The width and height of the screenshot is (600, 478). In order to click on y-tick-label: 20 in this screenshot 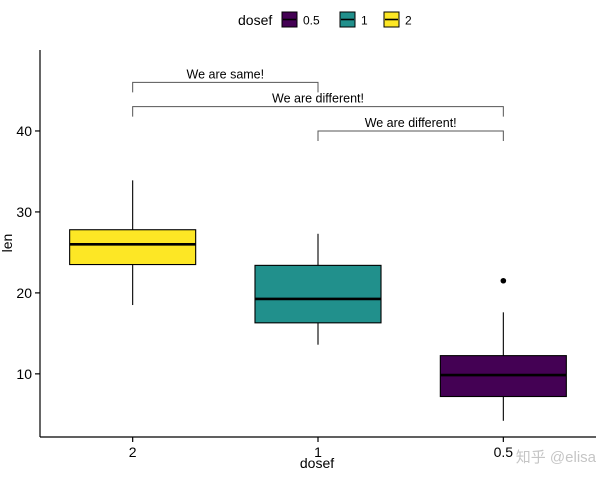, I will do `click(24, 293)`.